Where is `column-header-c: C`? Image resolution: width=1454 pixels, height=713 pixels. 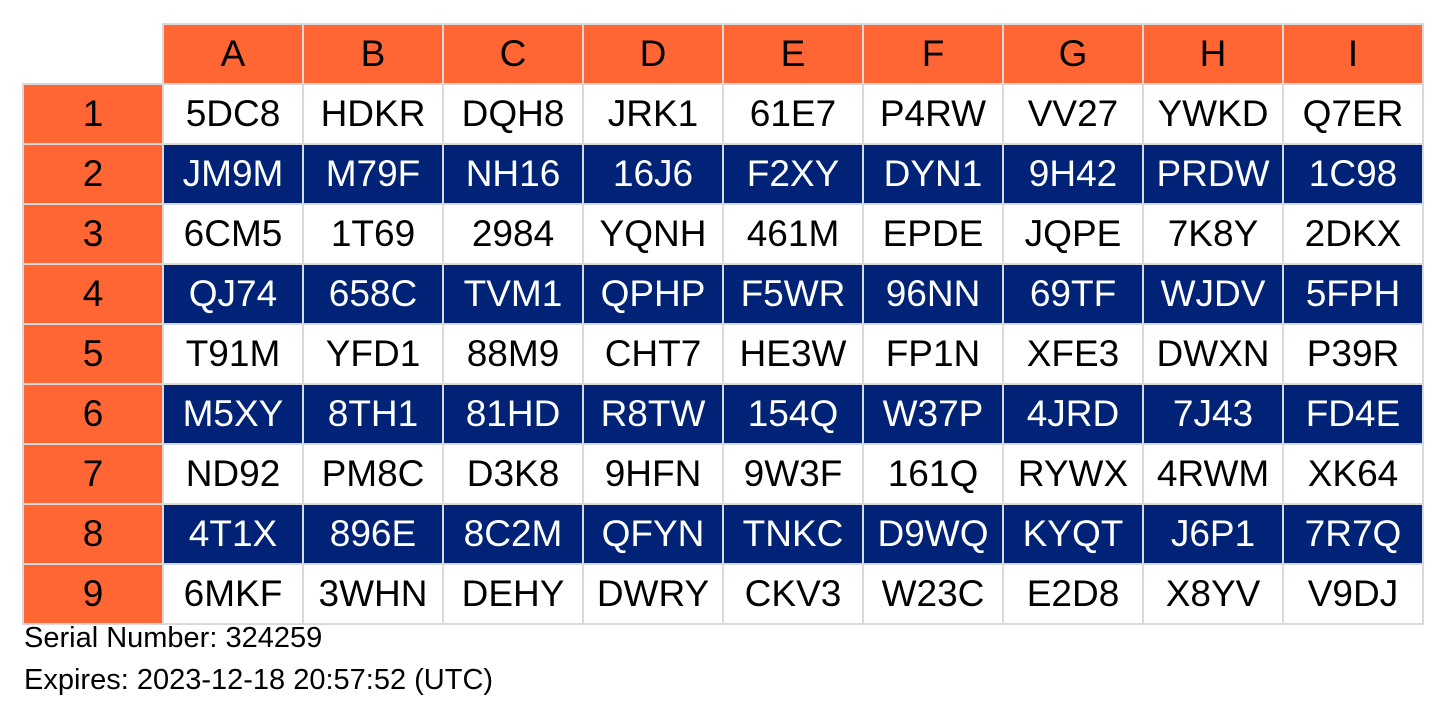
column-header-c: C is located at coordinates (513, 54).